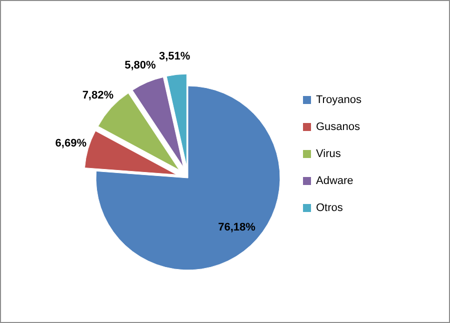  I want to click on data-label: 3,51%, so click(174, 56).